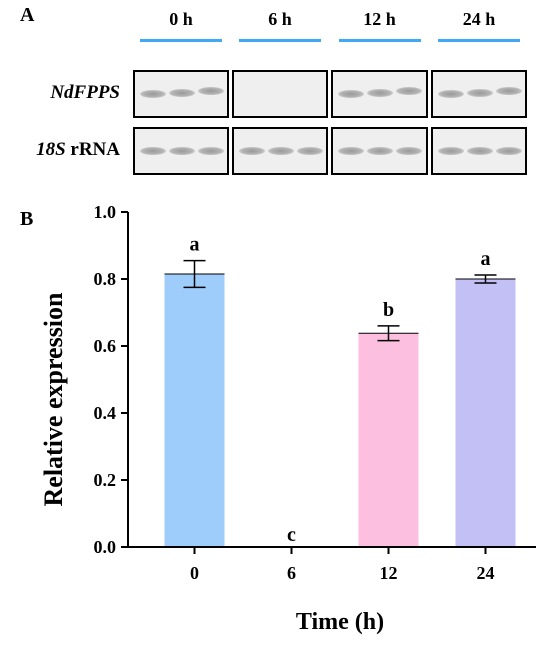 Image resolution: width=550 pixels, height=647 pixels. Describe the element at coordinates (105, 279) in the screenshot. I see `y-tick-label: 0.8` at that location.